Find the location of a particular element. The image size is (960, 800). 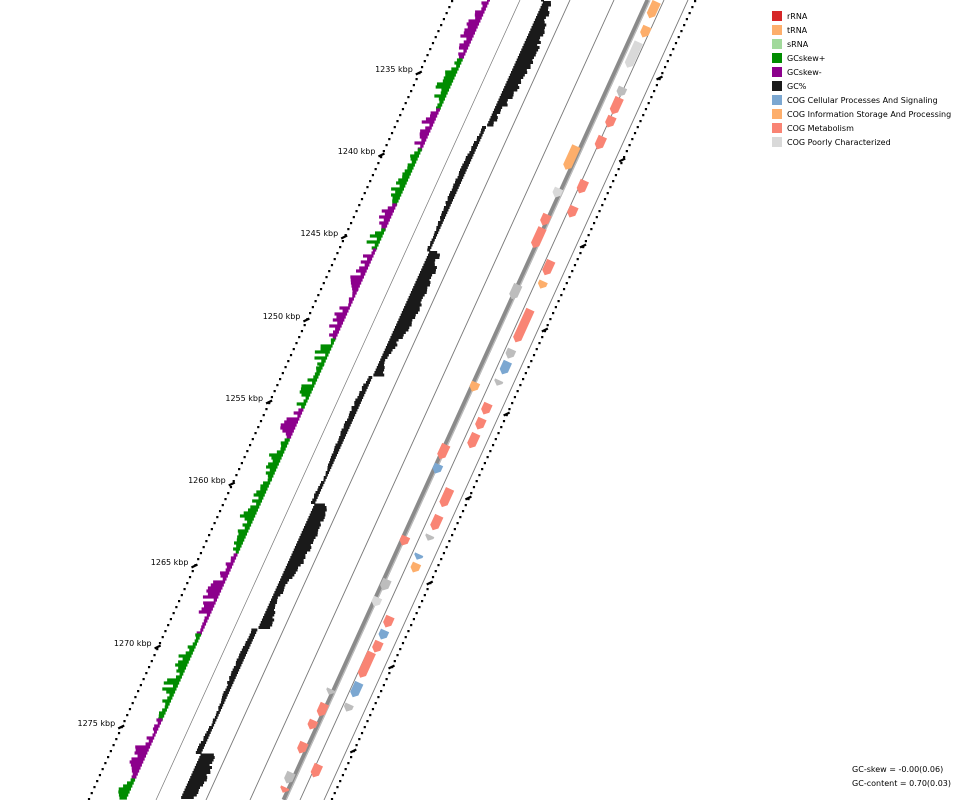

legend-swatch is located at coordinates (777, 16).